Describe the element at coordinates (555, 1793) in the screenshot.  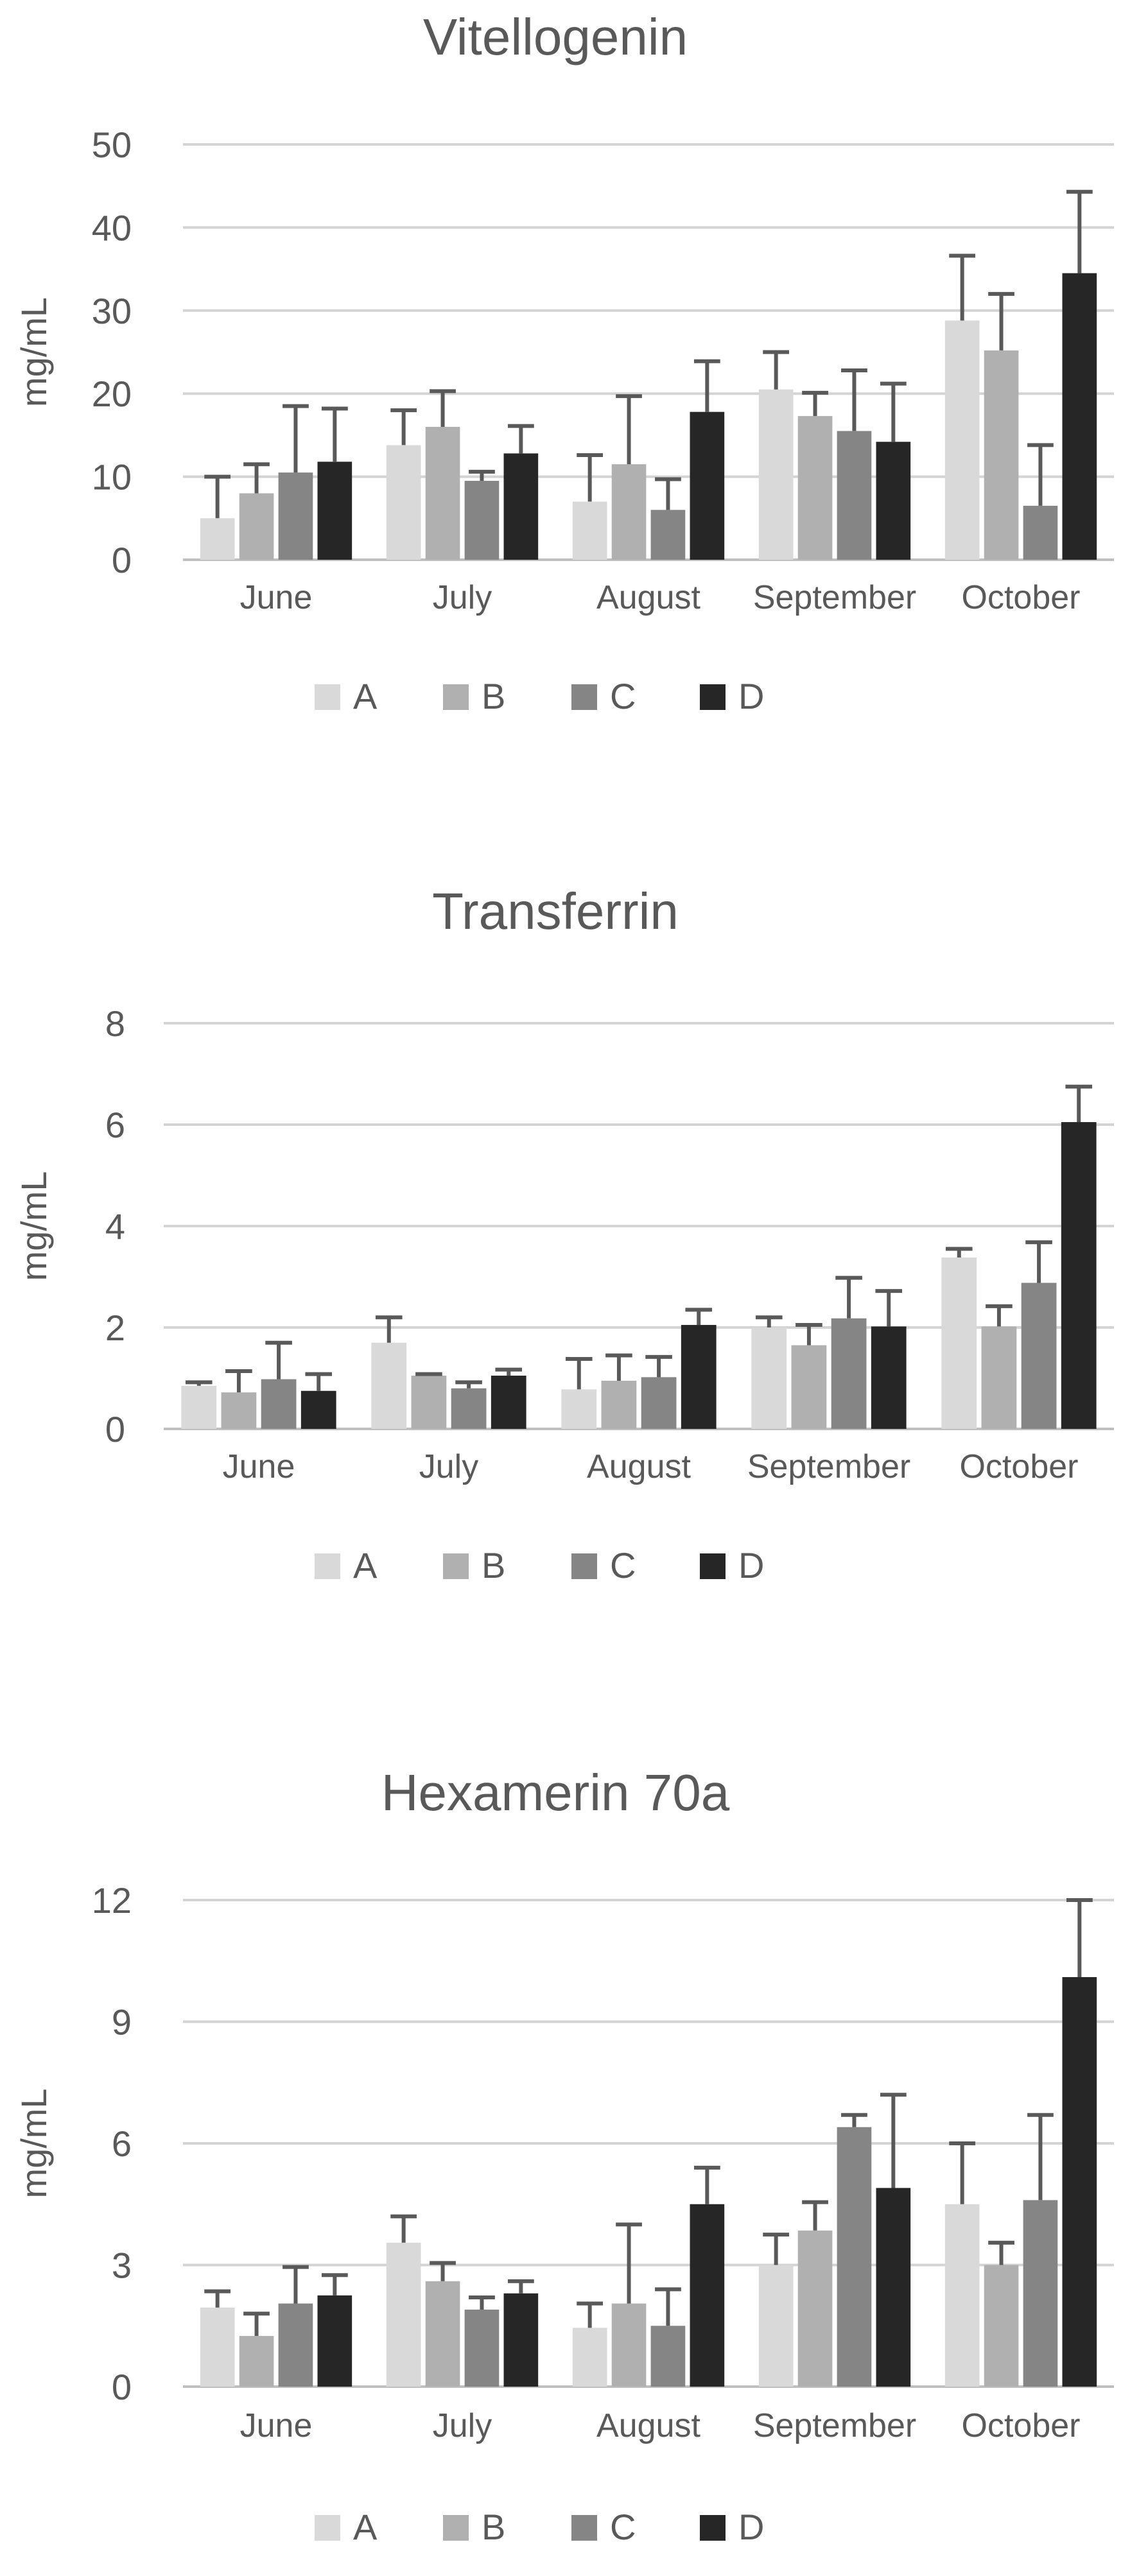
I see `chart-title: Hexamerin 70a` at that location.